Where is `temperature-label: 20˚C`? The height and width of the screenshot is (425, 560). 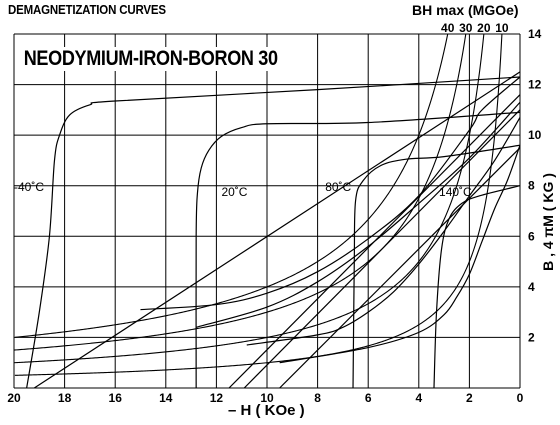
temperature-label: 20˚C is located at coordinates (234, 192).